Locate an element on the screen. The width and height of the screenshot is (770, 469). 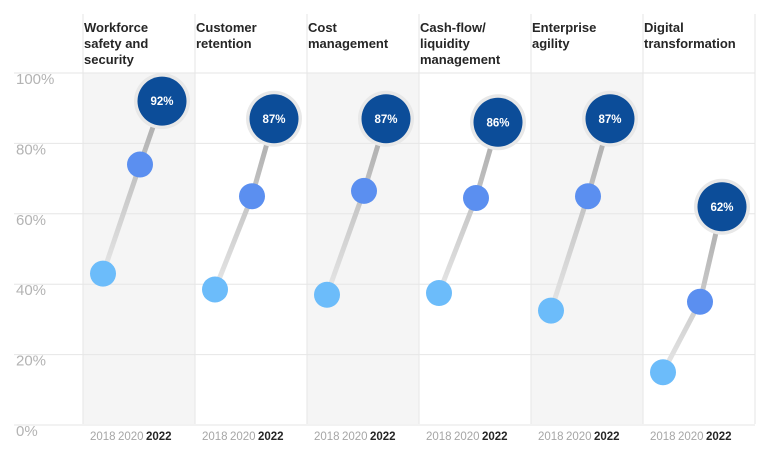
panel-title-line: Cash-flow/ is located at coordinates (453, 27).